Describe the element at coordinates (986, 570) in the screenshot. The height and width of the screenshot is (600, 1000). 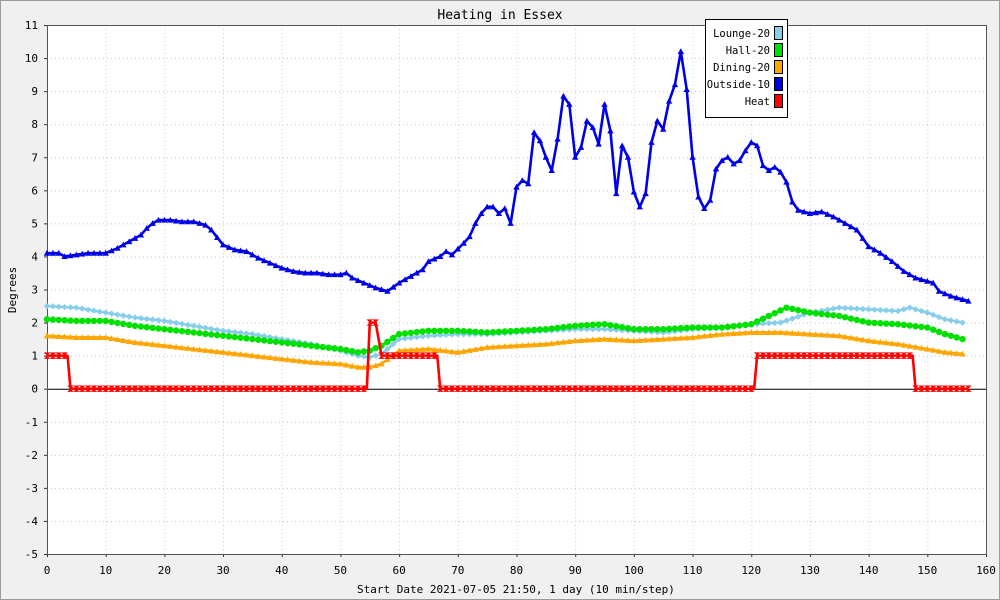
I see `x-tick-label: 160` at that location.